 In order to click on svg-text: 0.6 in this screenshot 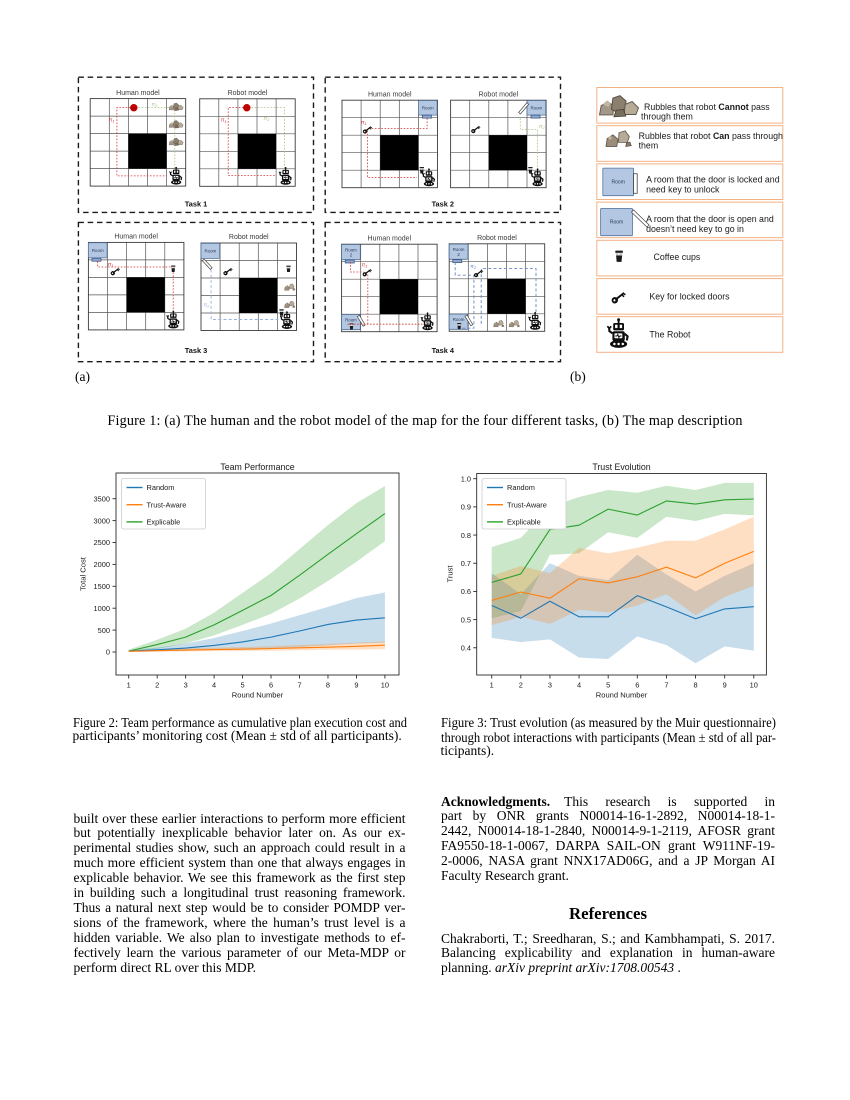, I will do `click(466, 591)`.